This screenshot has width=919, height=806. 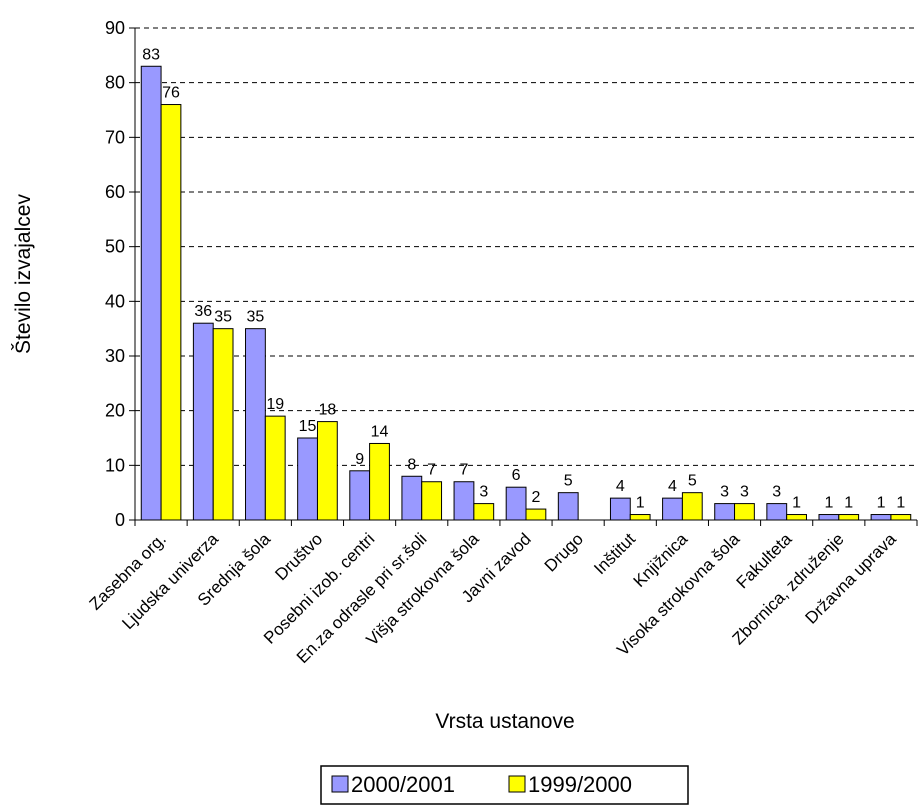 I want to click on y-tick-label: 0, so click(x=120, y=520).